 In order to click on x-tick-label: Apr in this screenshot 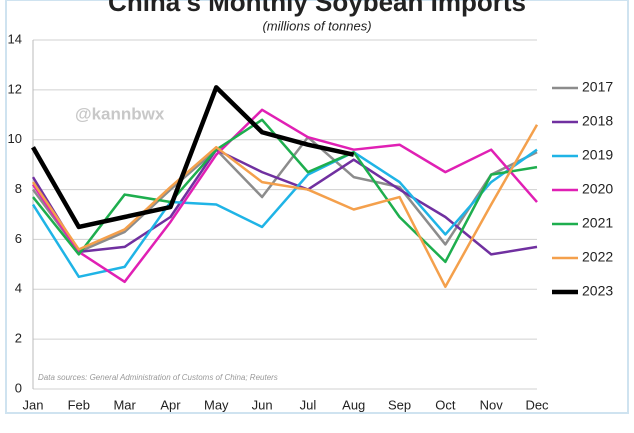, I will do `click(170, 404)`.